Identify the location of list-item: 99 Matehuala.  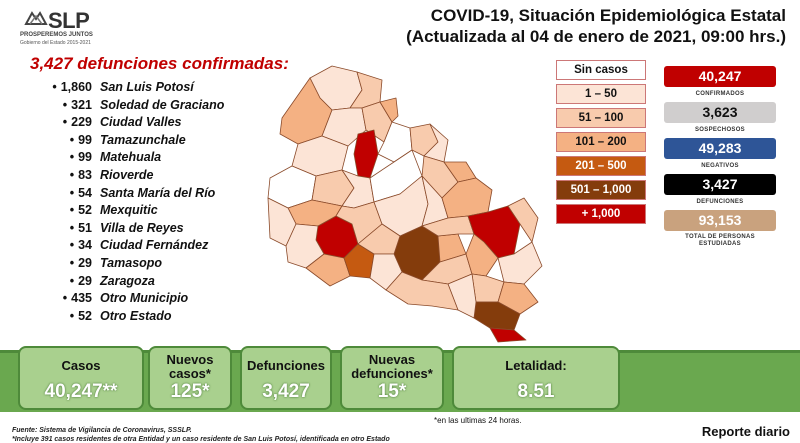
(138, 159).